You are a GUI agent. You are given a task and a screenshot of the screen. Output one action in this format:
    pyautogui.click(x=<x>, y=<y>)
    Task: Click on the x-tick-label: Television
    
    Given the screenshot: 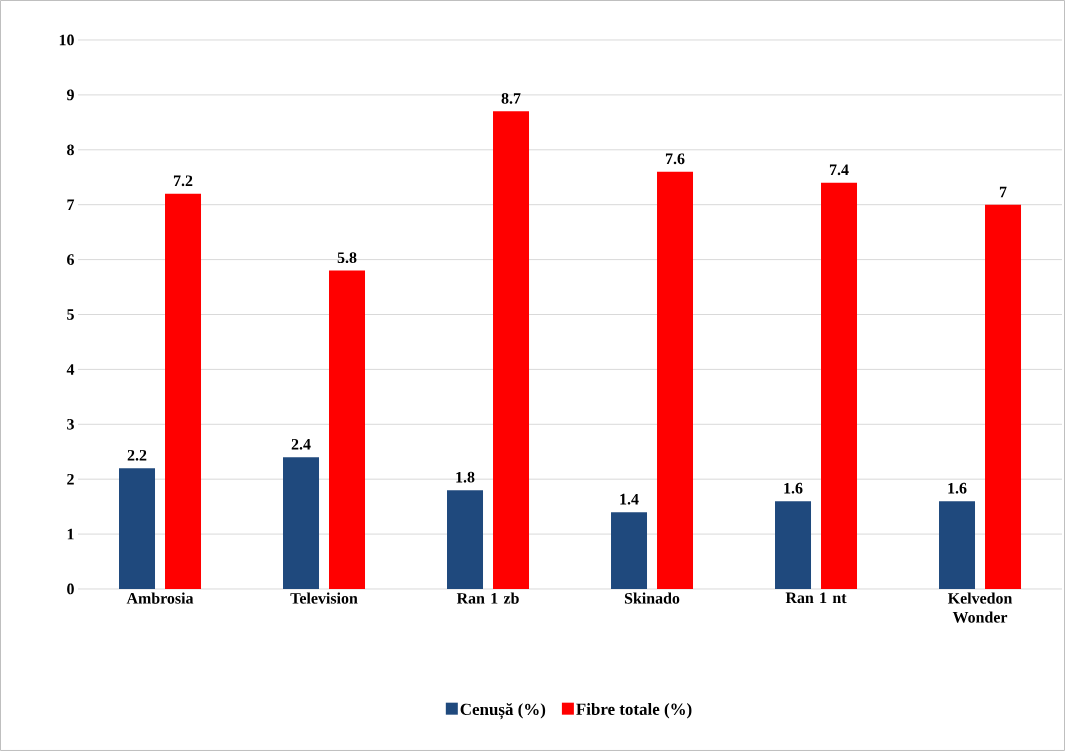 What is the action you would take?
    pyautogui.click(x=324, y=598)
    